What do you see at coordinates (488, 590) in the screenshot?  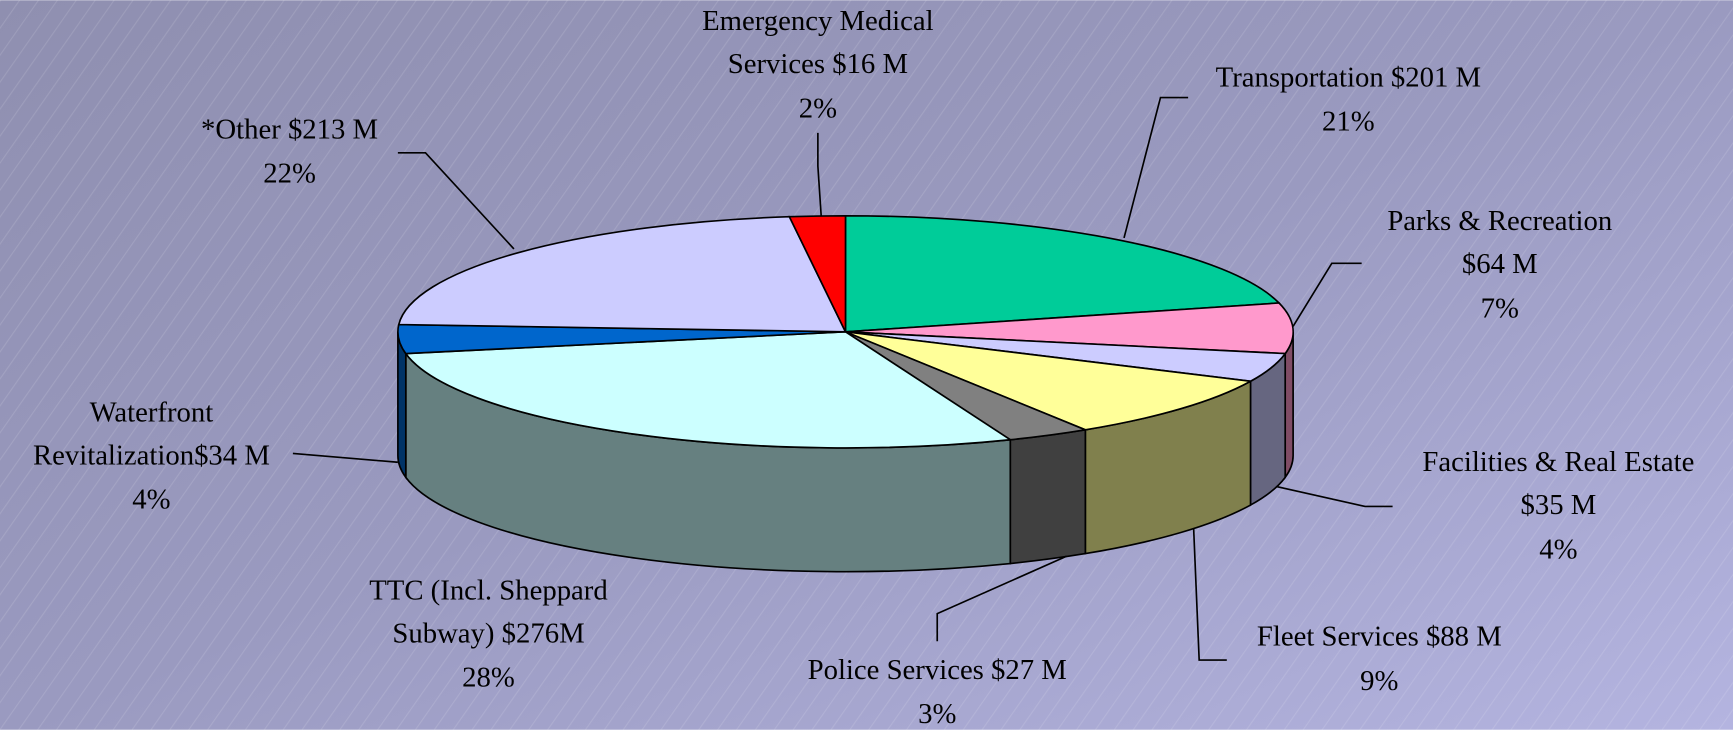 I see `category-label: TTC (Incl. Sheppard` at bounding box center [488, 590].